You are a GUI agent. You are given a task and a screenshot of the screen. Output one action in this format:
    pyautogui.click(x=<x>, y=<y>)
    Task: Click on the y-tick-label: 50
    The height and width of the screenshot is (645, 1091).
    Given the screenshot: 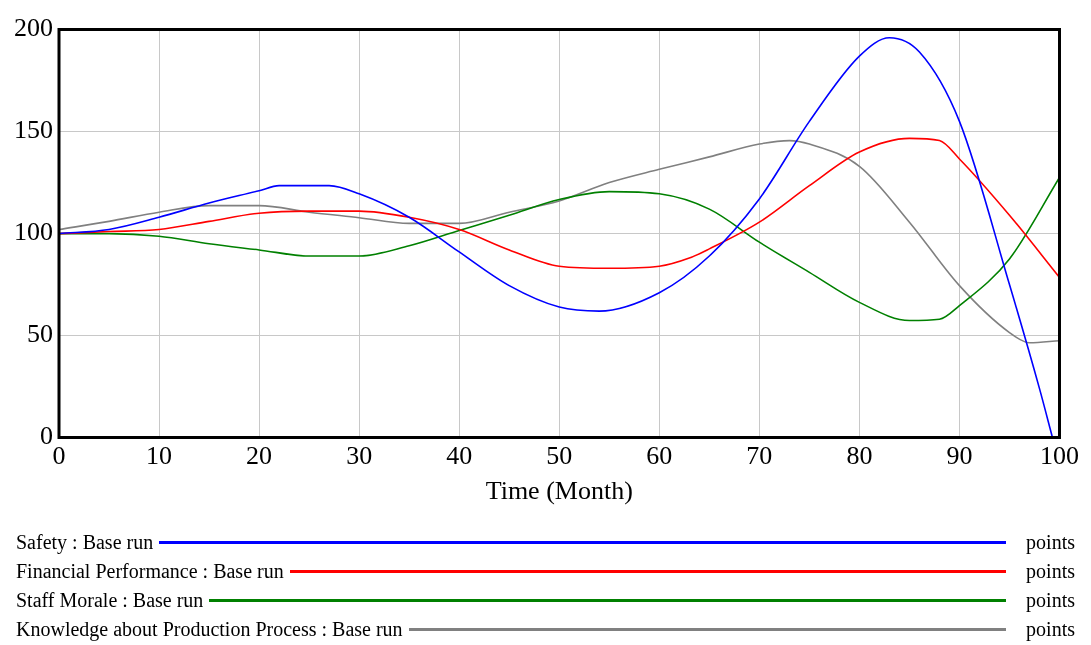 What is the action you would take?
    pyautogui.click(x=40, y=334)
    